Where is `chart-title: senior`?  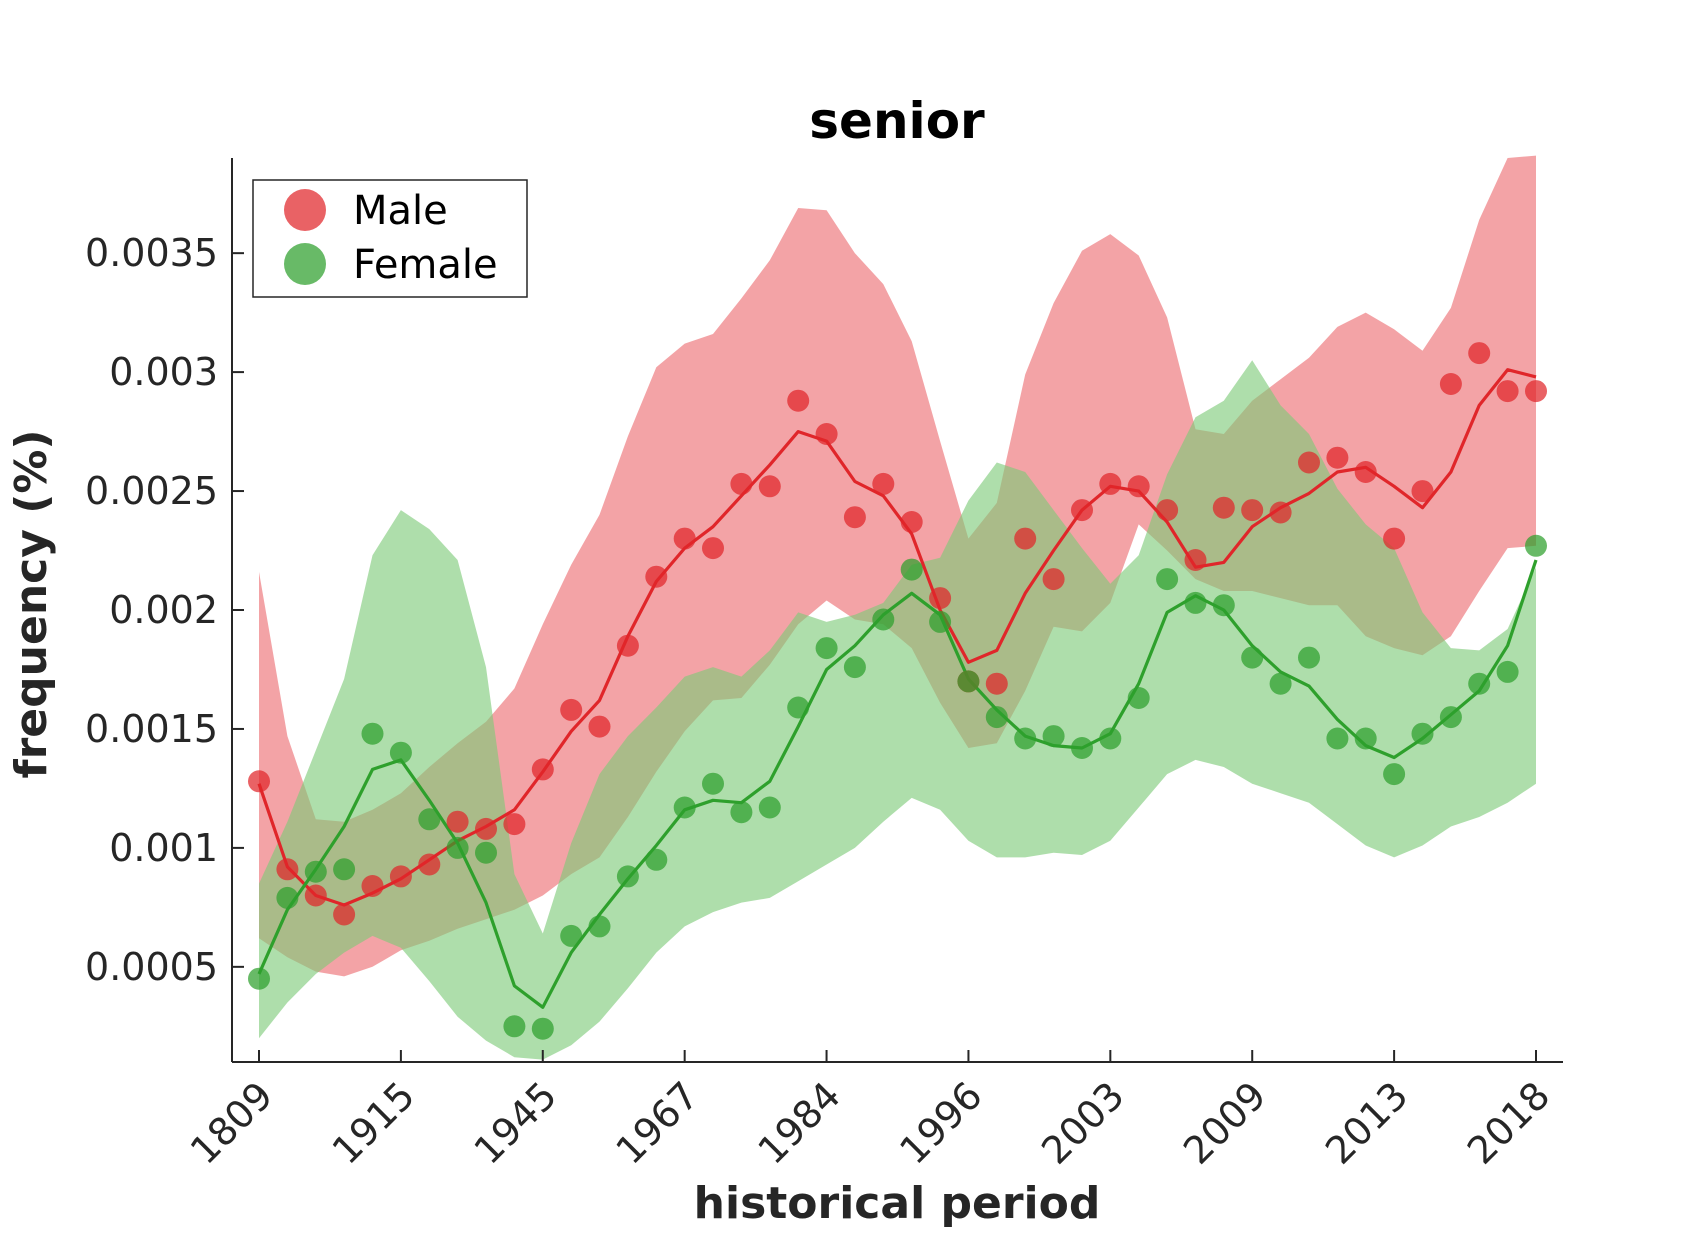 chart-title: senior is located at coordinates (897, 121).